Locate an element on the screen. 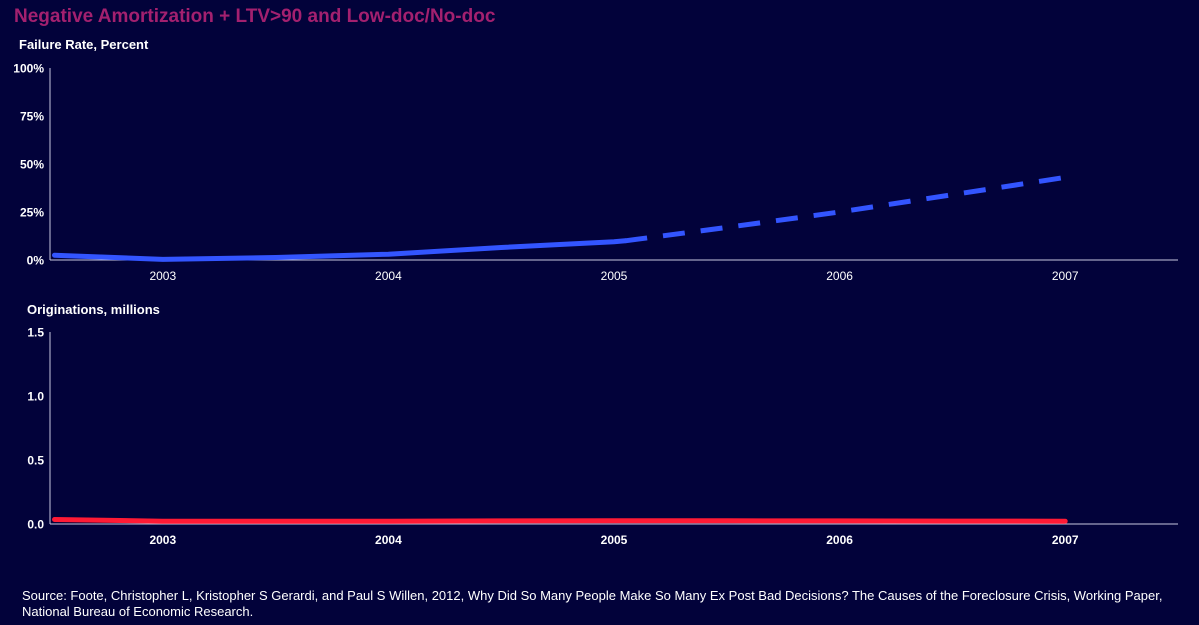 This screenshot has height=625, width=1199. failure-rate-x-tick-label: 2004 is located at coordinates (388, 276).